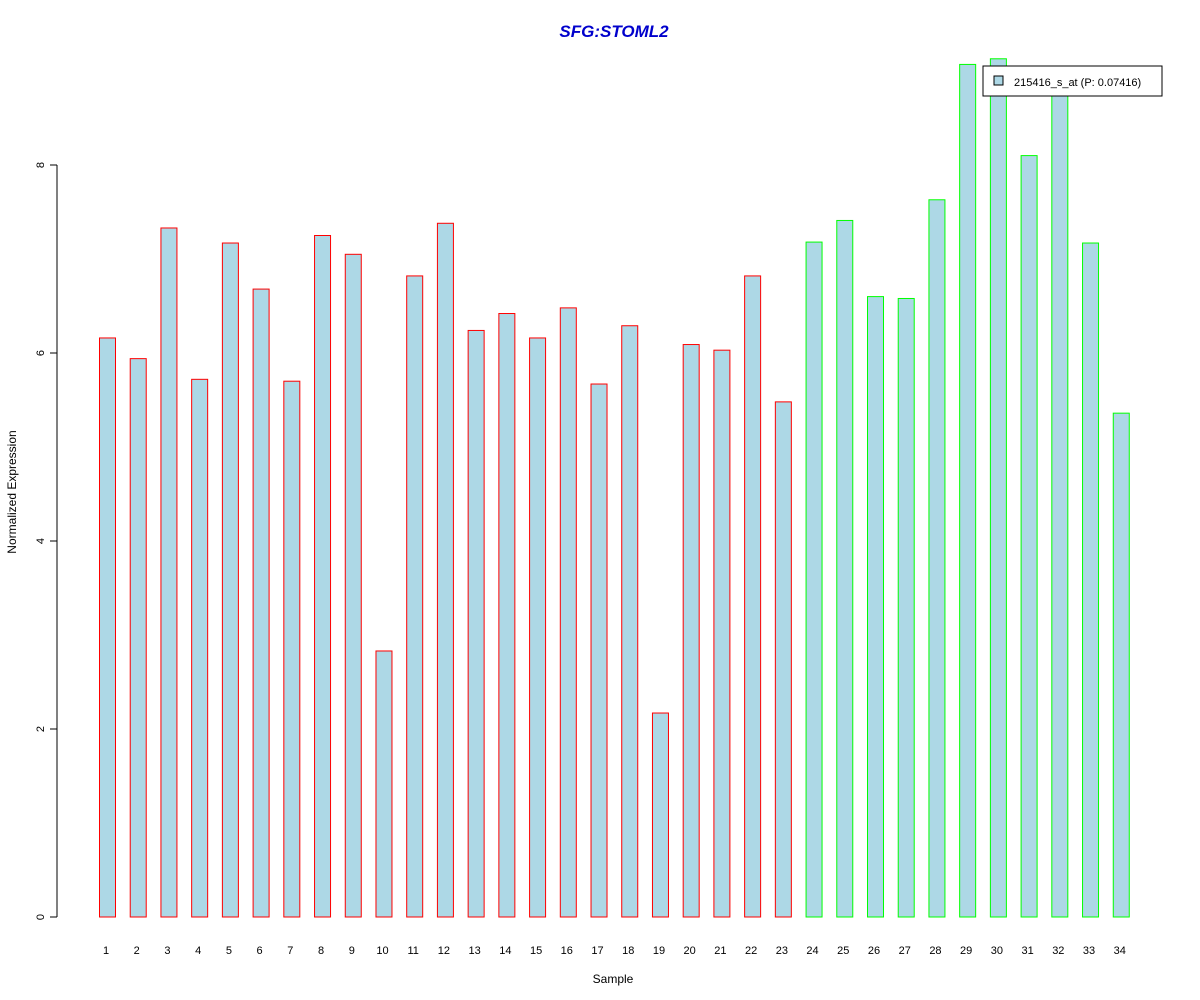 The width and height of the screenshot is (1200, 1000). Describe the element at coordinates (229, 951) in the screenshot. I see `x-tick-label: 5` at that location.